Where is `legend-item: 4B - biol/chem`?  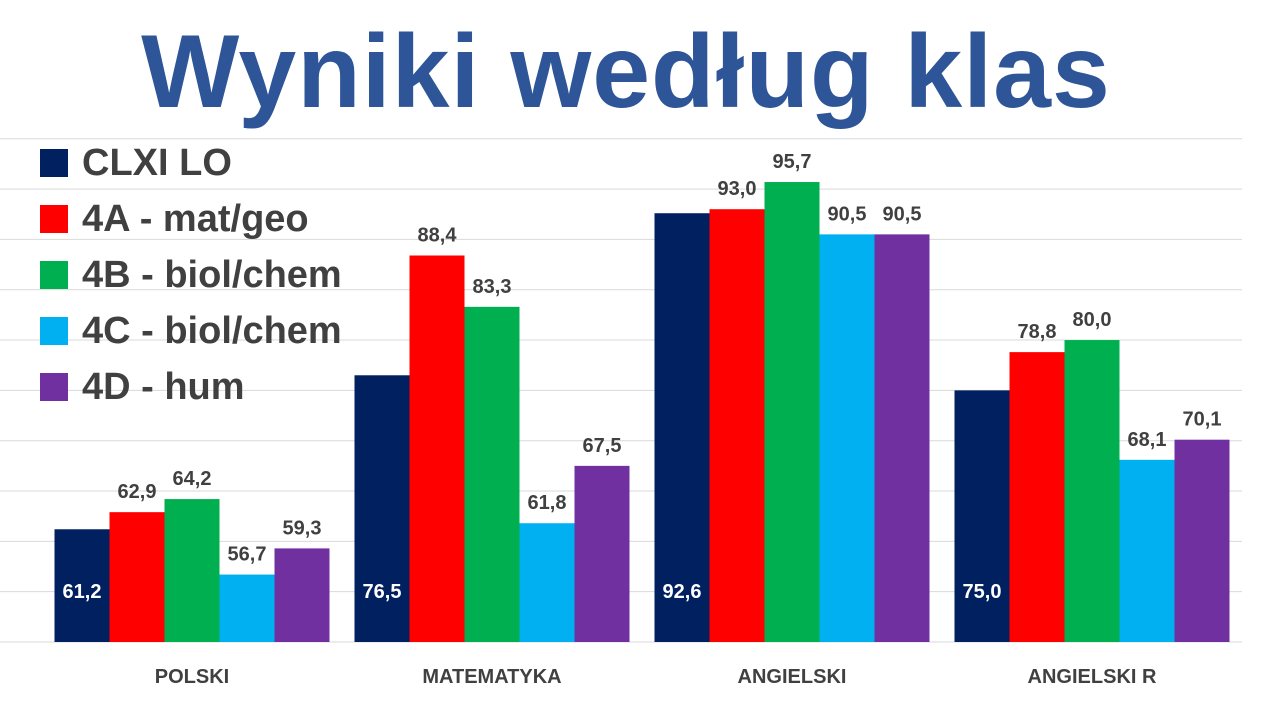
legend-item: 4B - biol/chem is located at coordinates (191, 275).